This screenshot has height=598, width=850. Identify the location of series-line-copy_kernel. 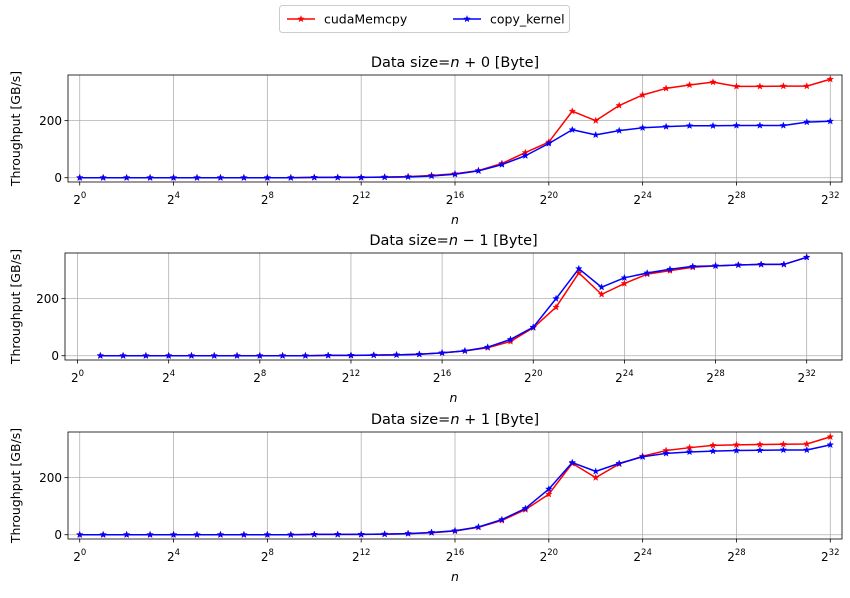
(453, 306).